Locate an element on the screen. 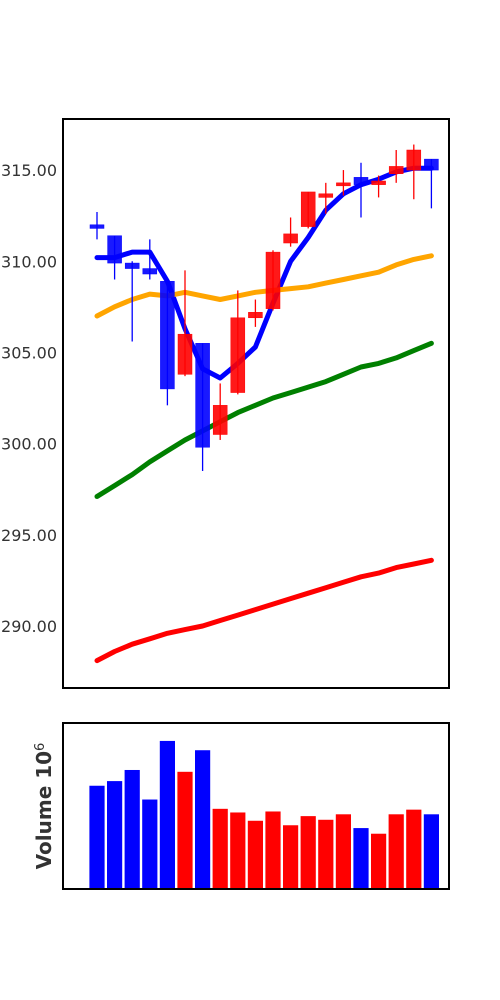 The height and width of the screenshot is (1000, 500). volume-panel-frame is located at coordinates (256, 806).